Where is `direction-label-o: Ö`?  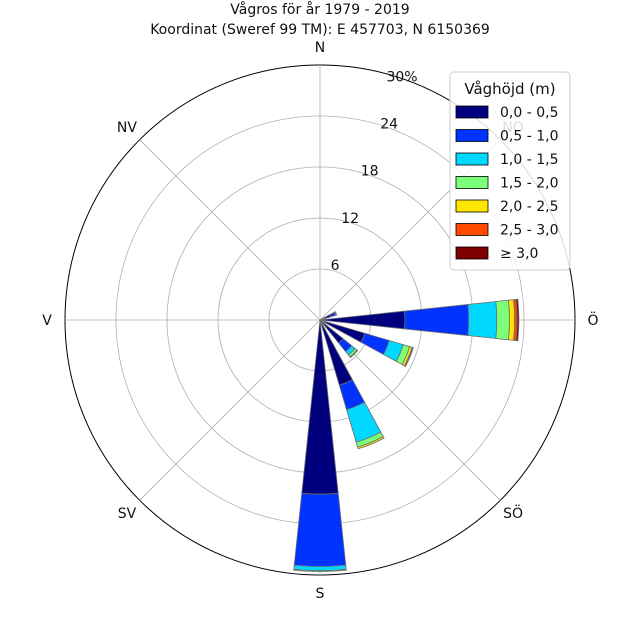 direction-label-o: Ö is located at coordinates (592, 320).